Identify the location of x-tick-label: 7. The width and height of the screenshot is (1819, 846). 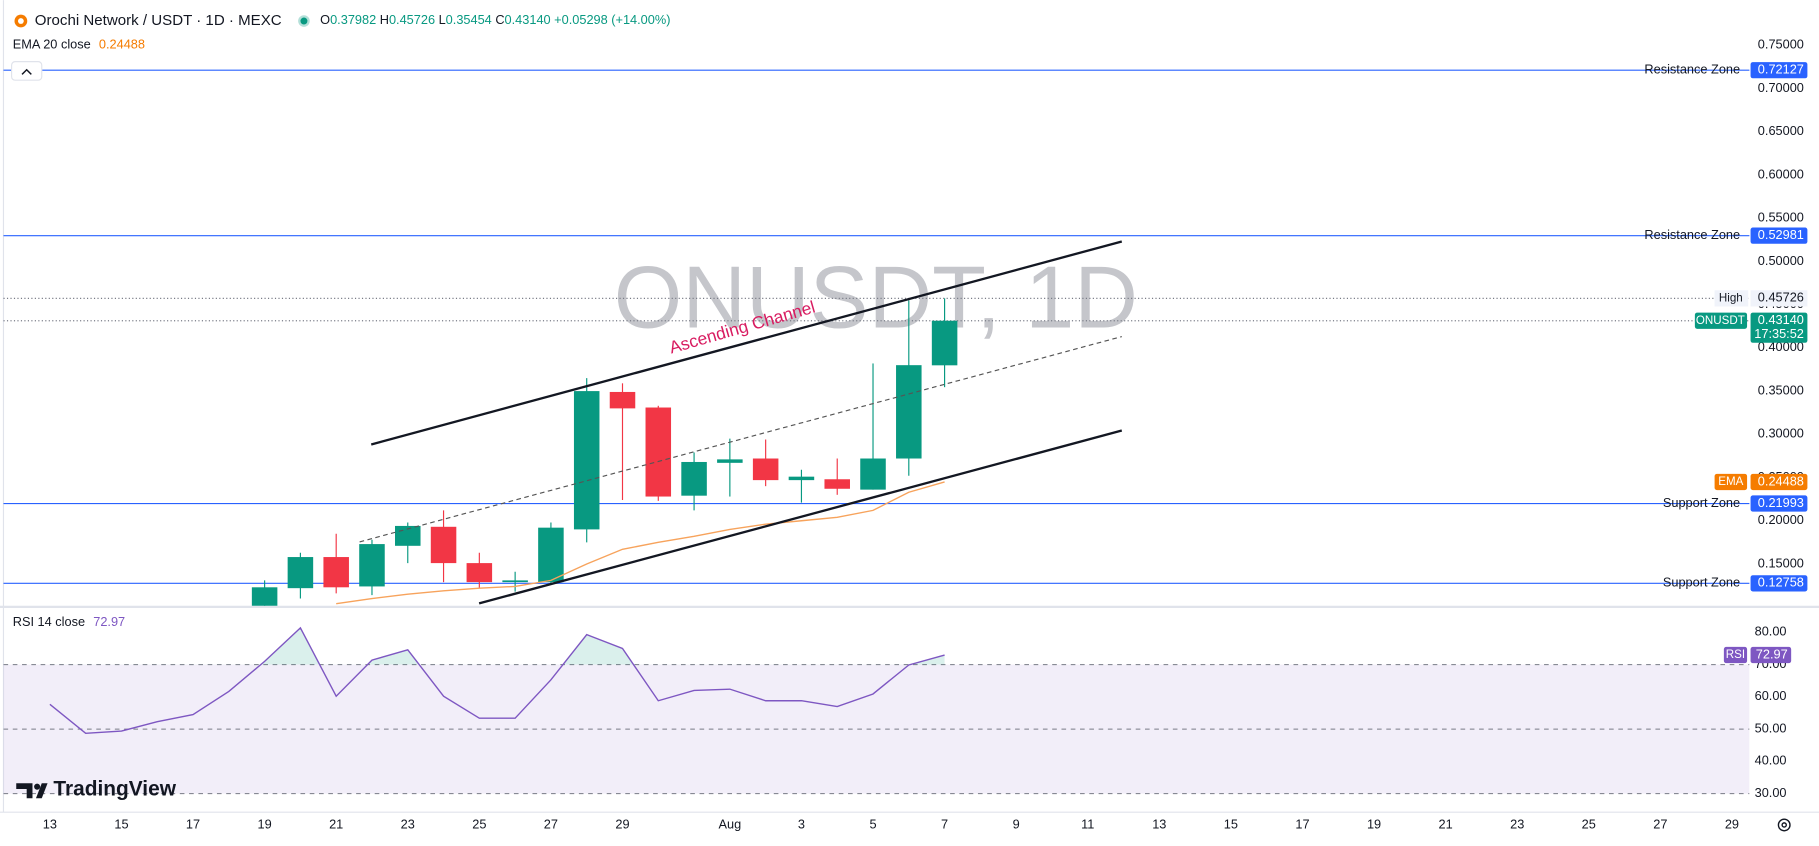
(944, 823).